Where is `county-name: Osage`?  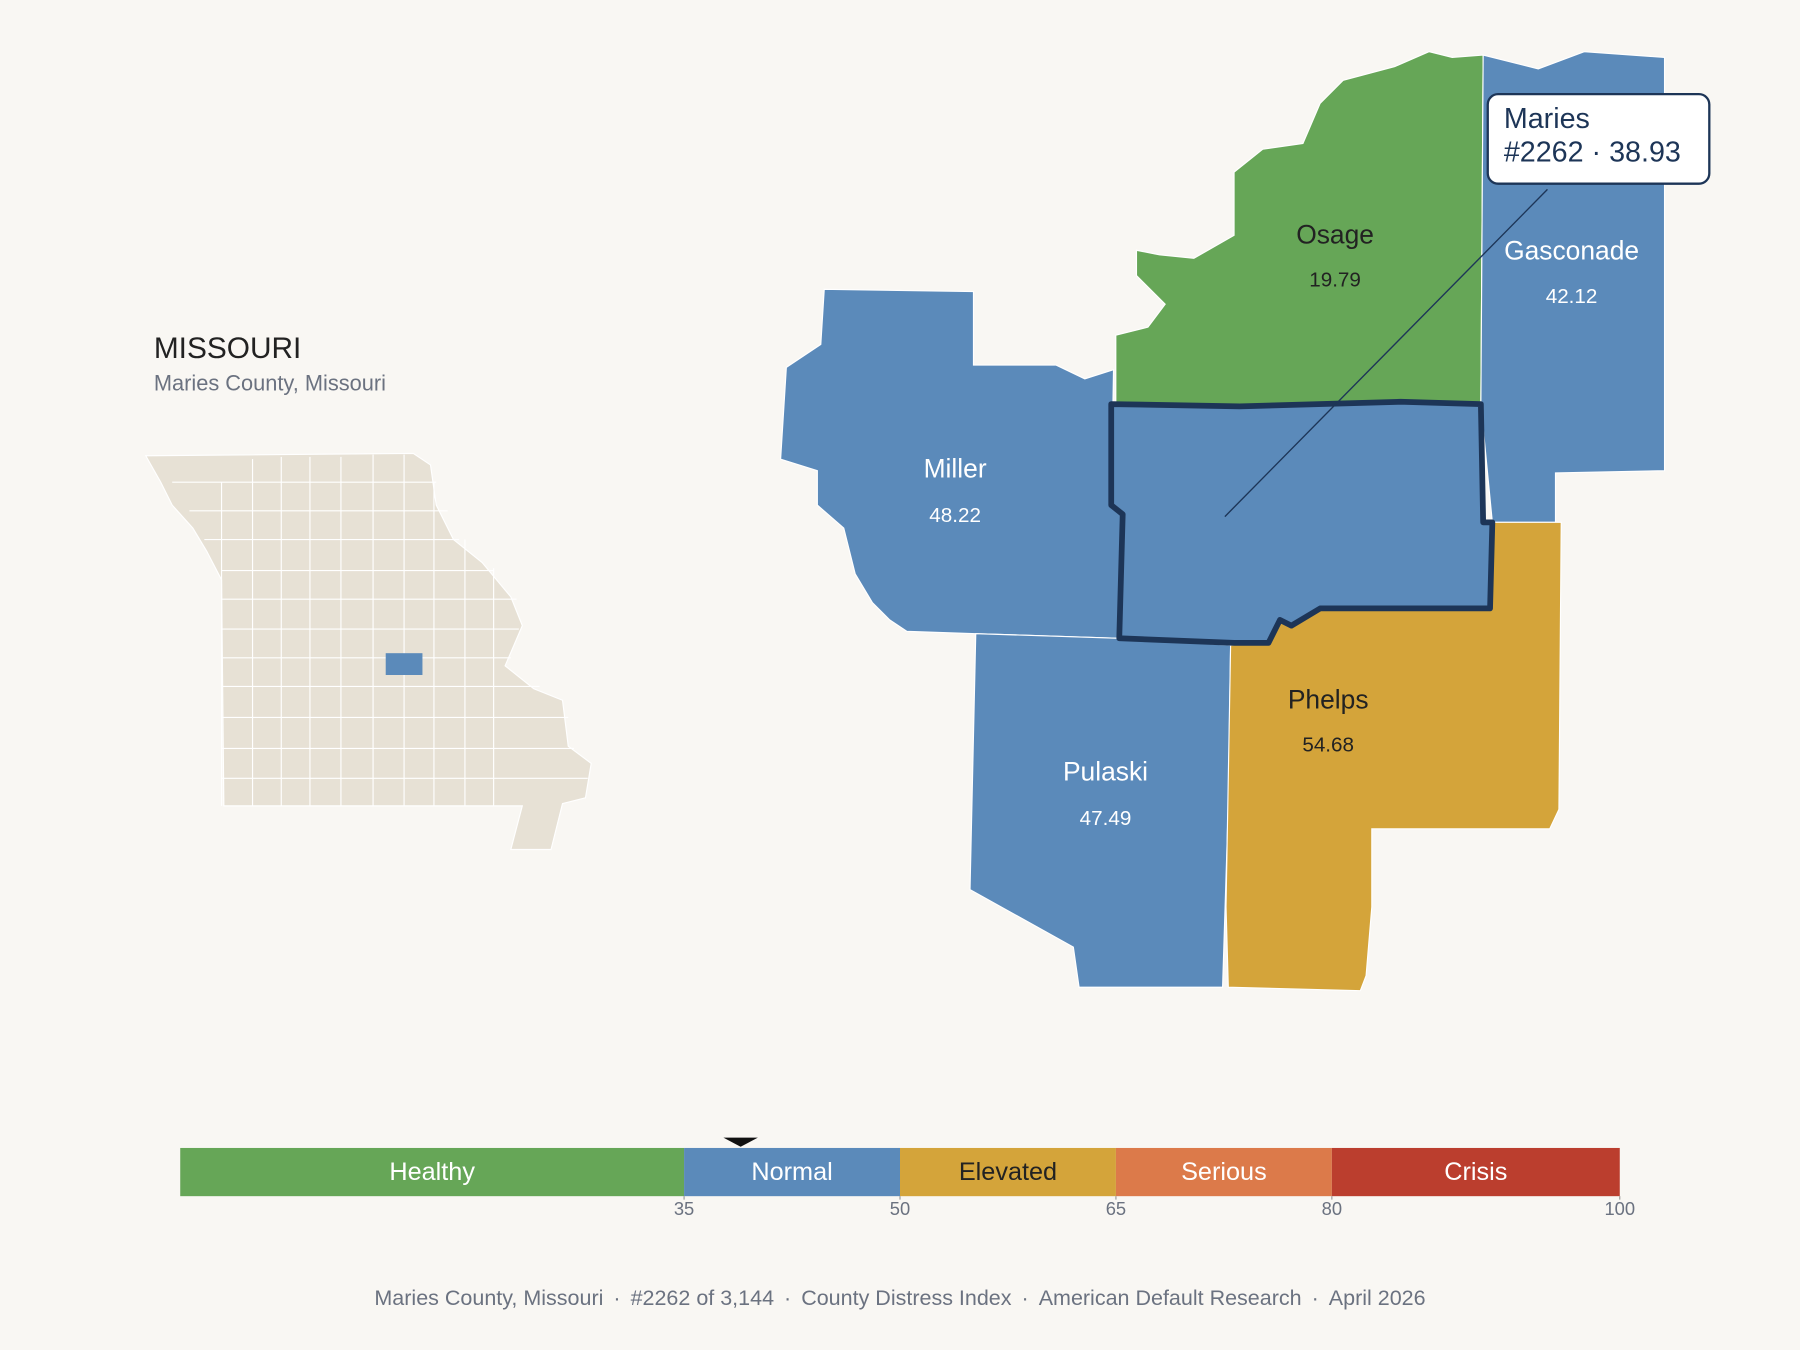 county-name: Osage is located at coordinates (1335, 234).